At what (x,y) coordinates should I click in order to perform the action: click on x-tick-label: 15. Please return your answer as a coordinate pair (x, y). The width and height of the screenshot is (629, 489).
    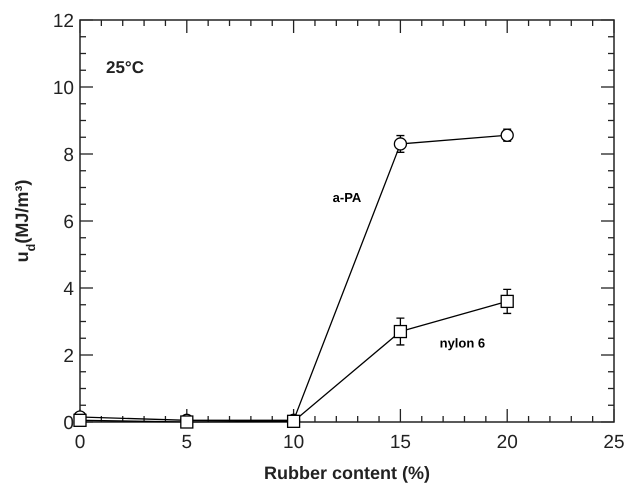
    Looking at the image, I should click on (400, 442).